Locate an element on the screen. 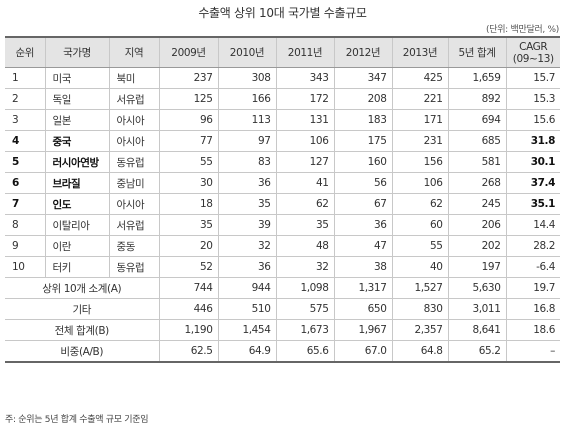 Image resolution: width=565 pixels, height=433 pixels. country-cell: 인도 is located at coordinates (76, 204).